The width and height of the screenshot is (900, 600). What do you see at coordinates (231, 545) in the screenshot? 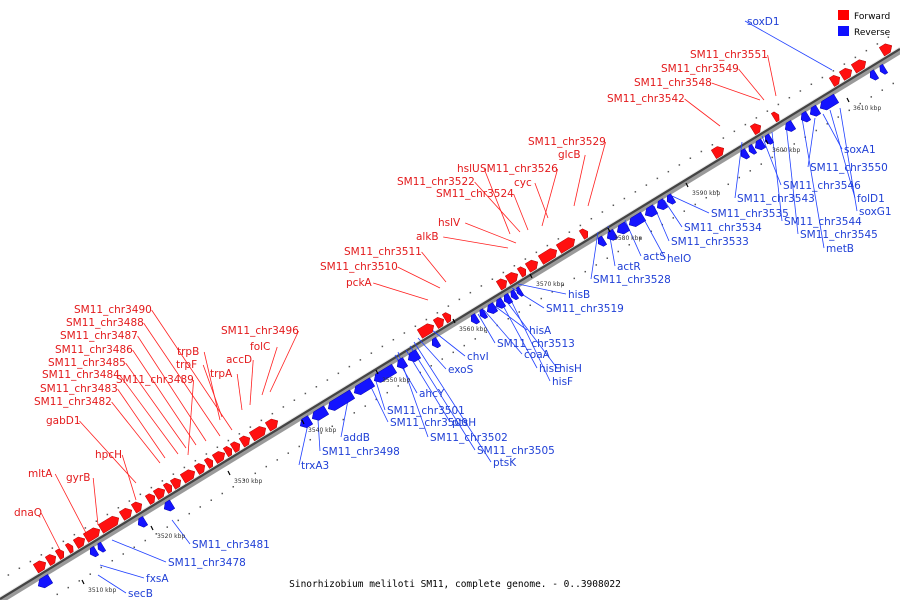
I see `gene-label-sm11-chr3481: SM11_chr3481` at bounding box center [231, 545].